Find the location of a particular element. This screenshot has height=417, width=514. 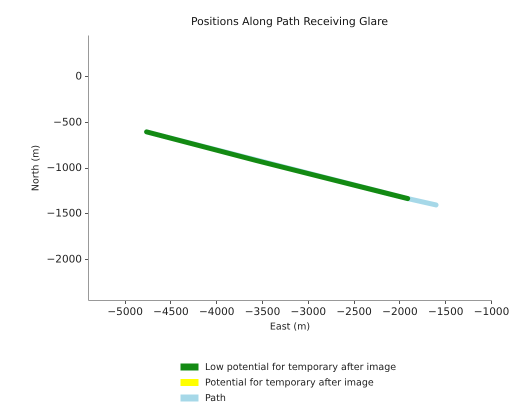

x-tick-label: −2500 is located at coordinates (354, 312).